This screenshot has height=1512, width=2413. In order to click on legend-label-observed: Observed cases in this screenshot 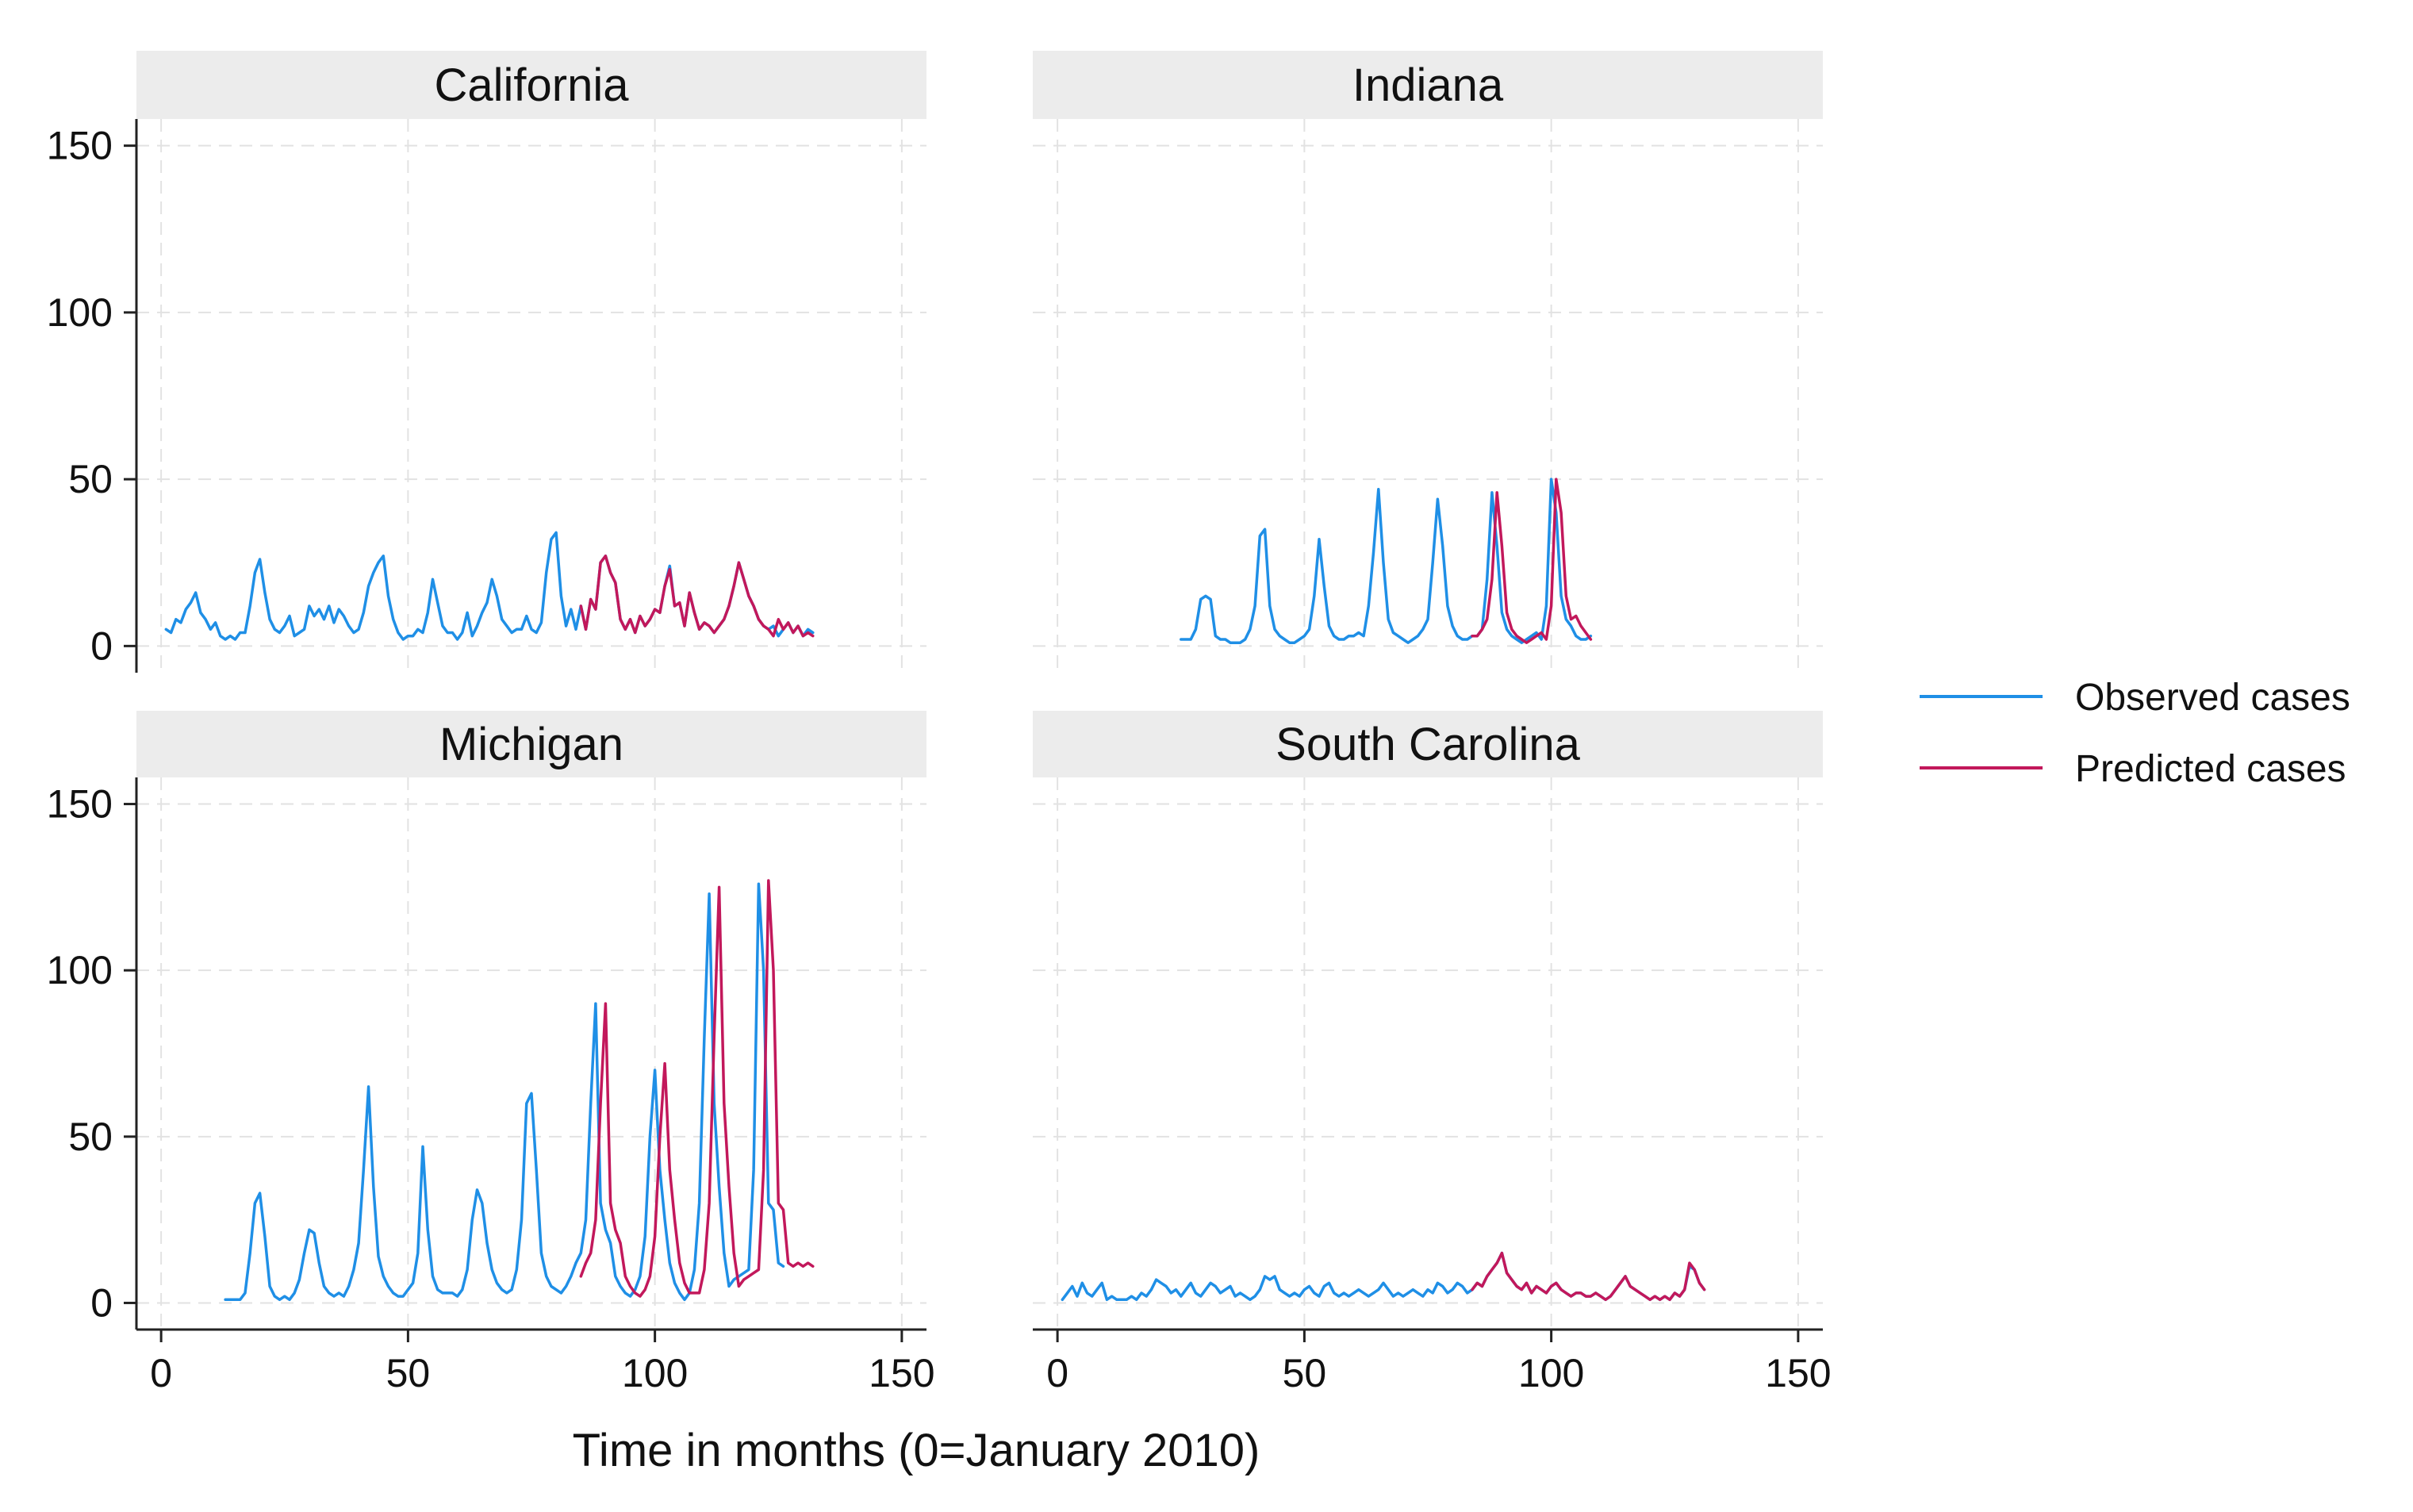, I will do `click(2212, 698)`.